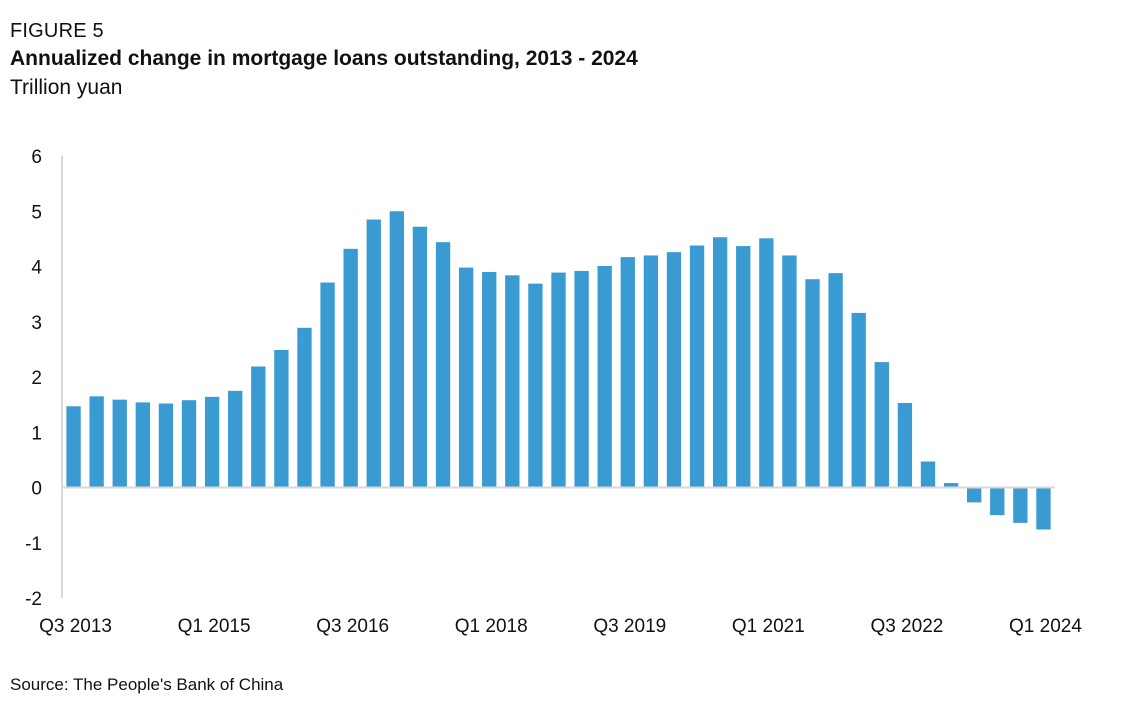  Describe the element at coordinates (36, 489) in the screenshot. I see `y-tick-label: 0` at that location.